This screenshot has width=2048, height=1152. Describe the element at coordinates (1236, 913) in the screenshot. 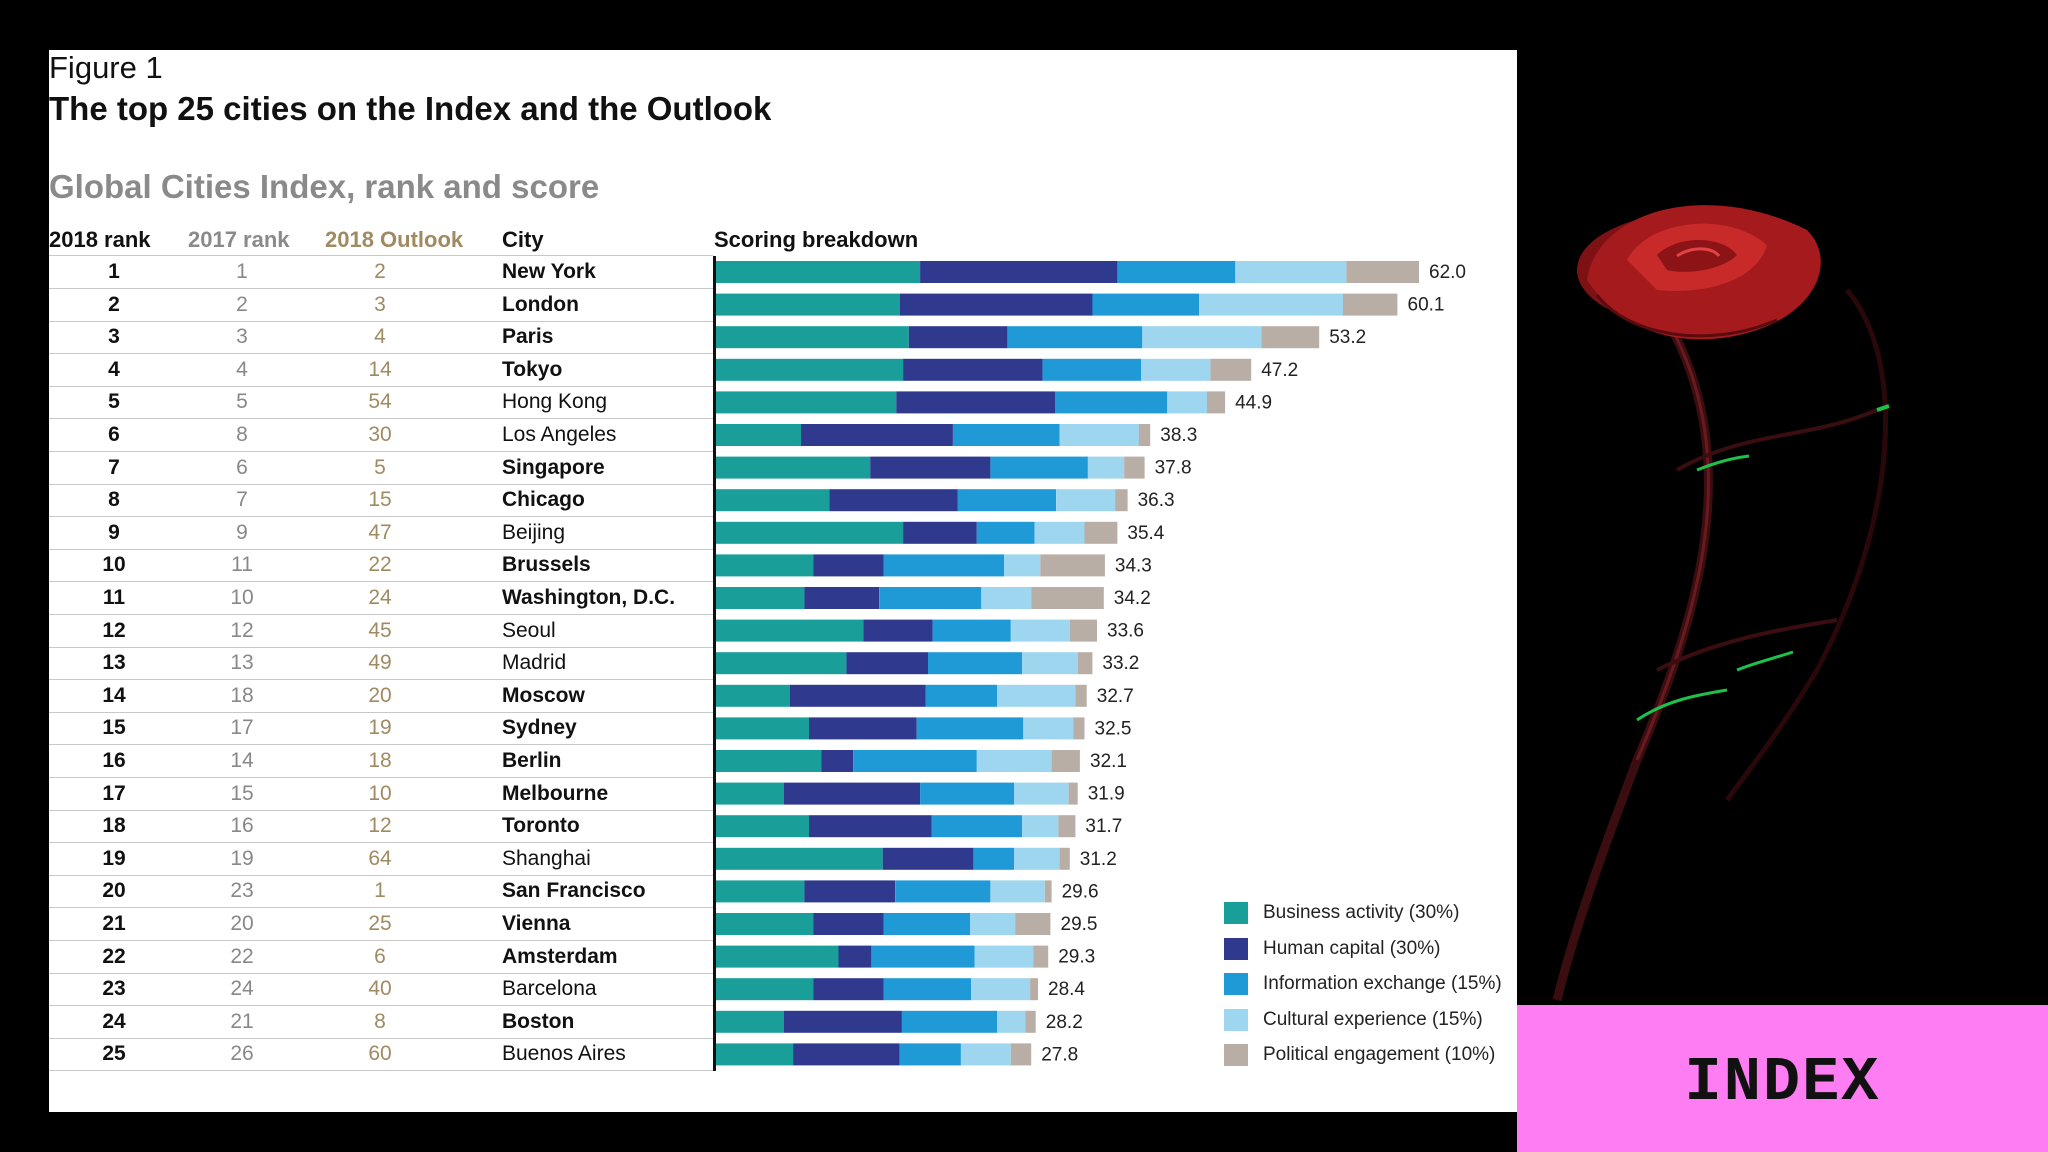

I see `legend-swatch` at that location.